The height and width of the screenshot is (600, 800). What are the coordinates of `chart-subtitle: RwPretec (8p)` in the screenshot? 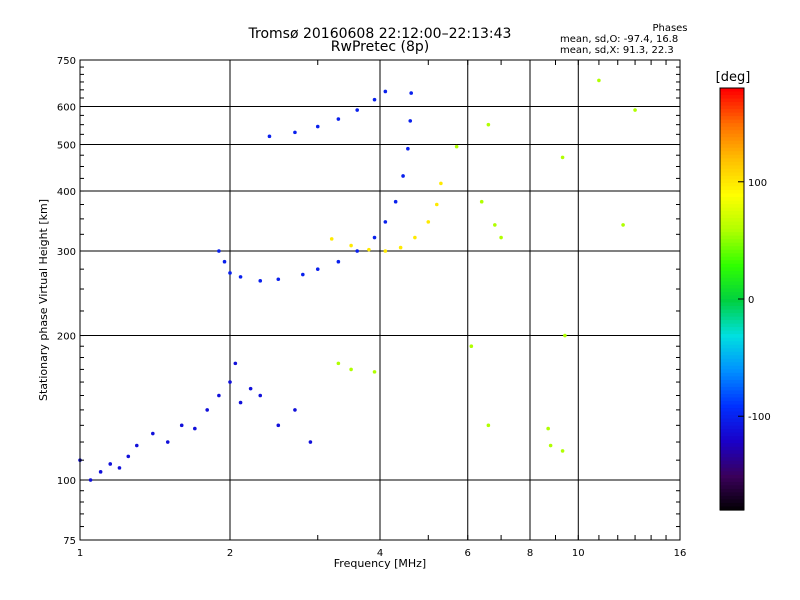 It's located at (380, 47).